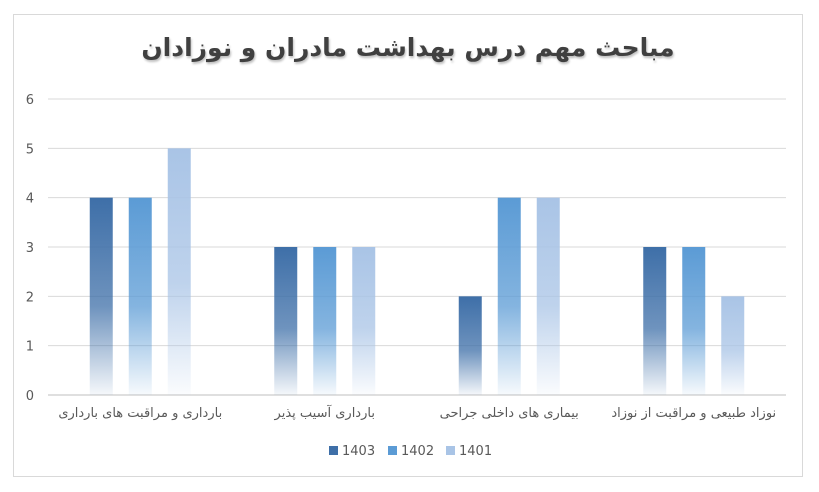 This screenshot has height=492, width=819. What do you see at coordinates (30, 396) in the screenshot?
I see `y-tick-label: 0` at bounding box center [30, 396].